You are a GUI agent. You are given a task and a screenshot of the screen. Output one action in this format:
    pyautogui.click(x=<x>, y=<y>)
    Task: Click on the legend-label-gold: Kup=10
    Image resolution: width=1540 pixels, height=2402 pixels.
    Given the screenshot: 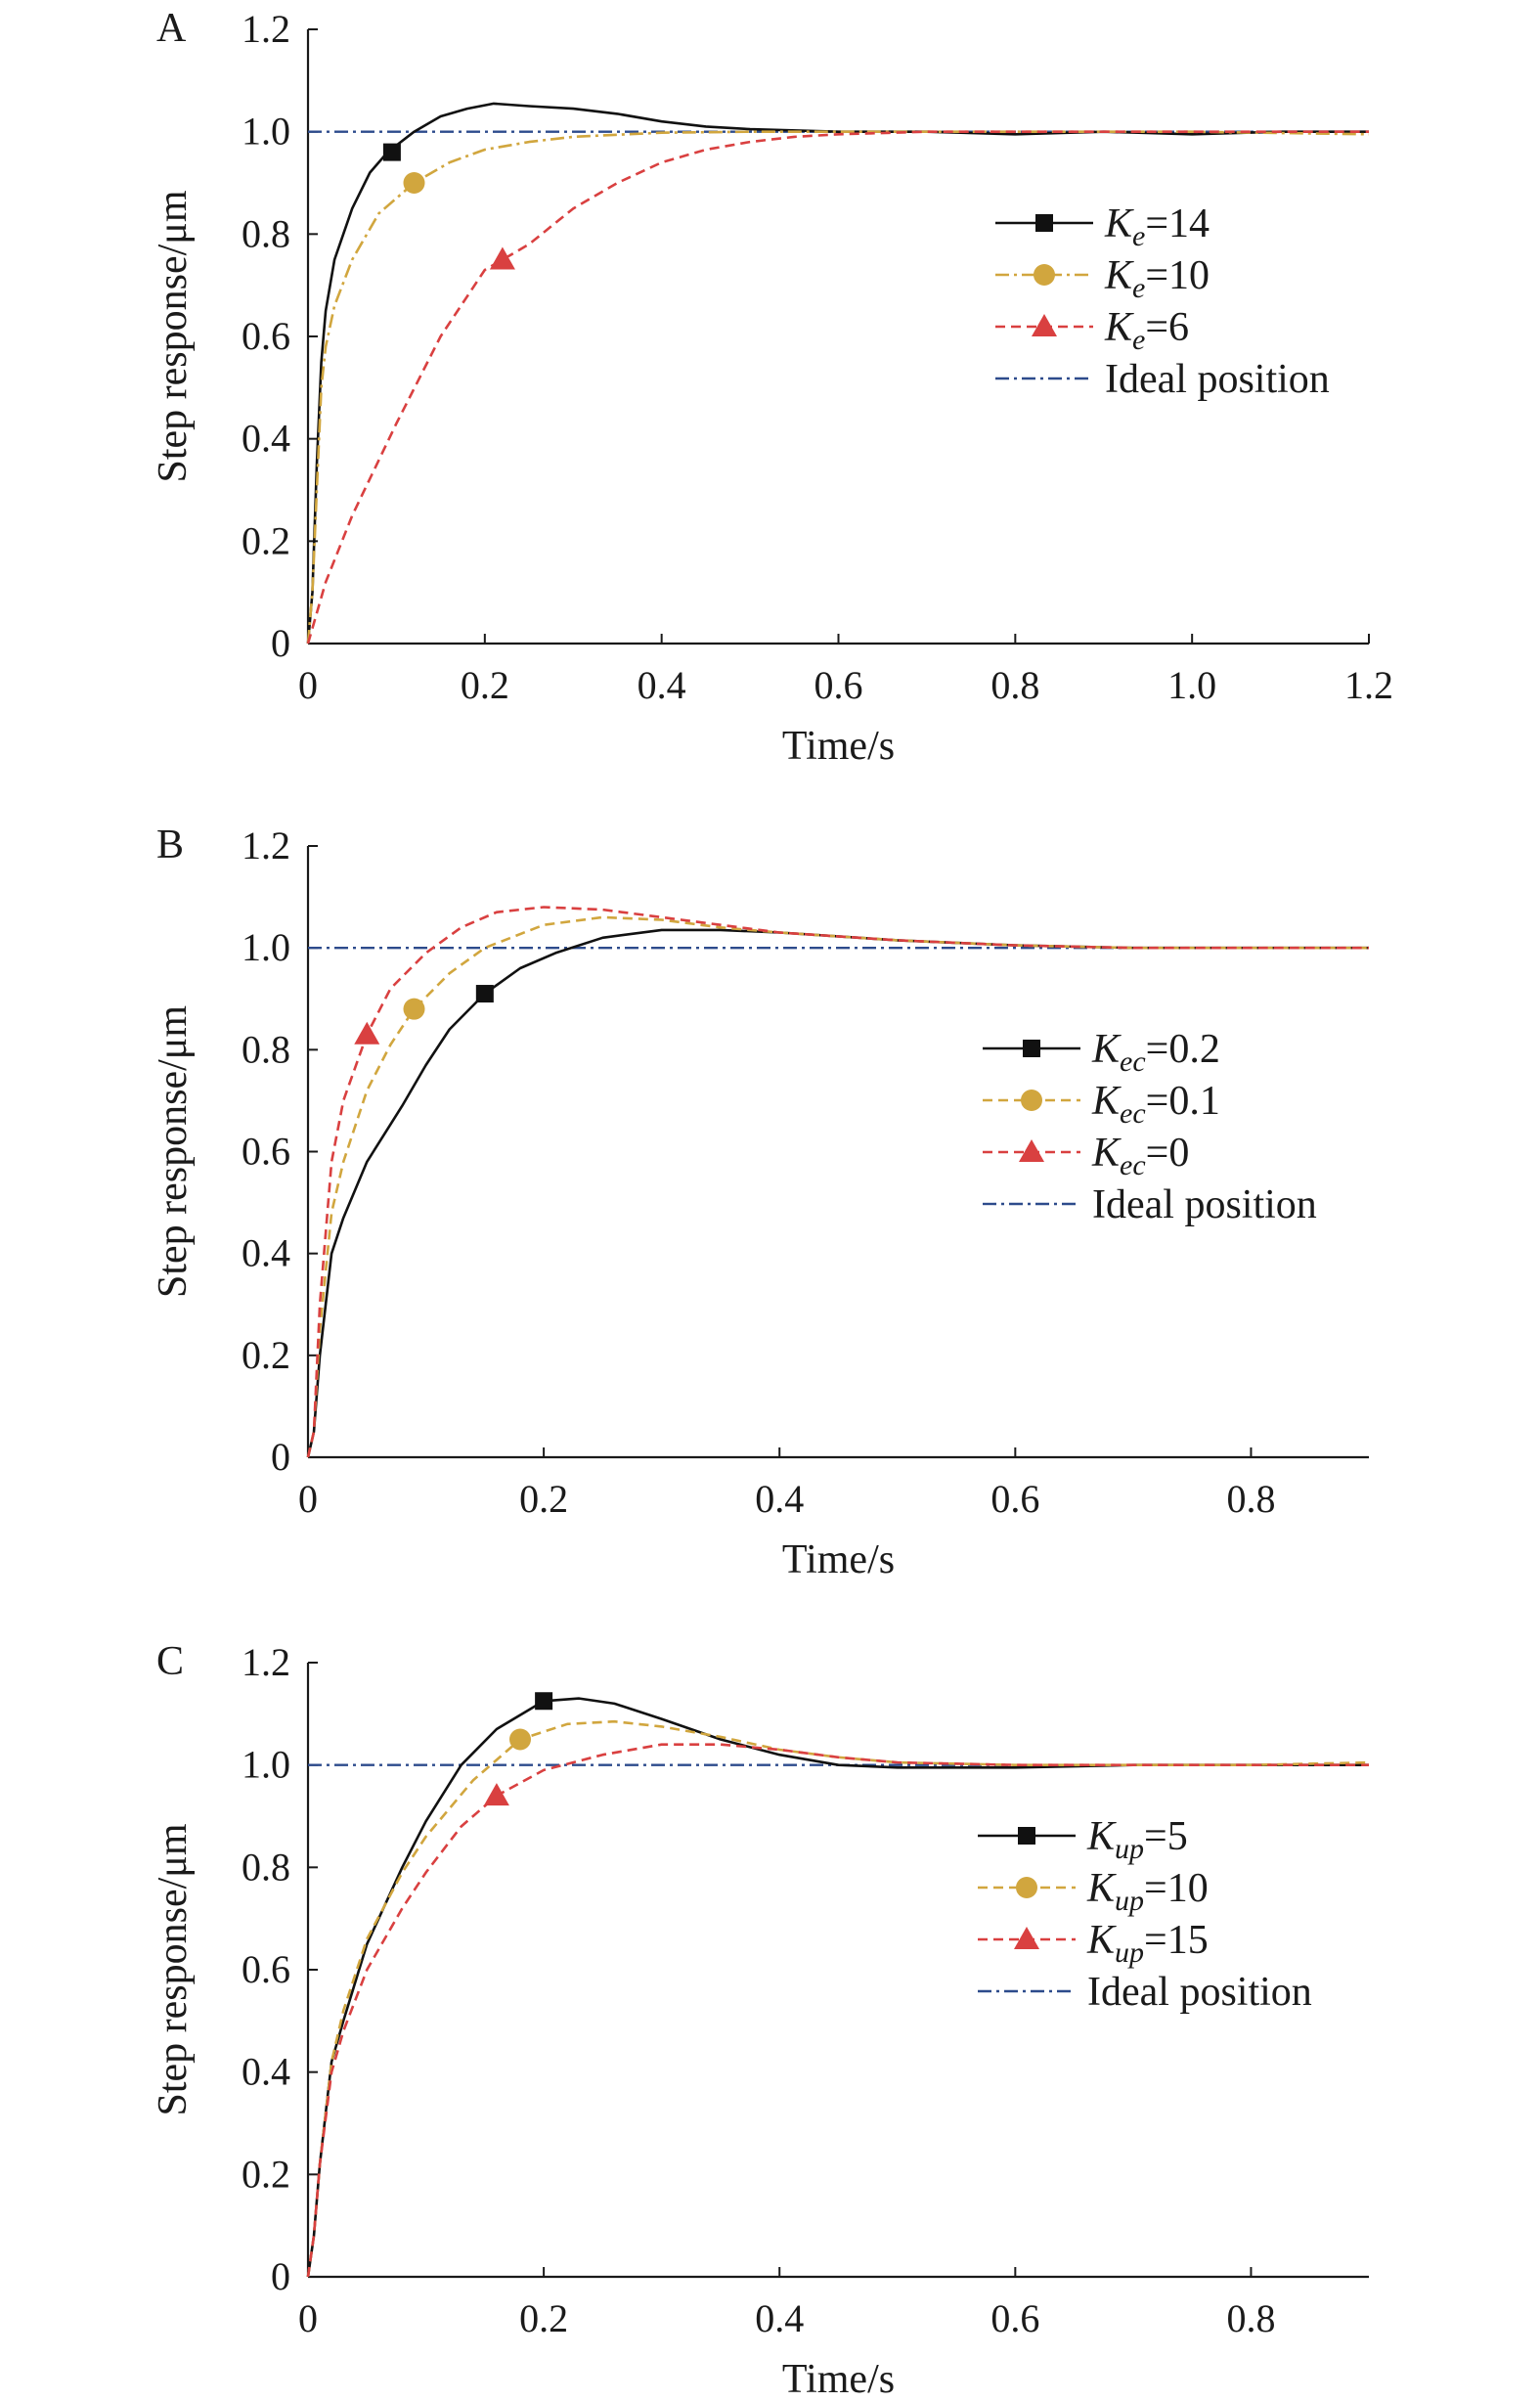 What is the action you would take?
    pyautogui.click(x=1147, y=1891)
    